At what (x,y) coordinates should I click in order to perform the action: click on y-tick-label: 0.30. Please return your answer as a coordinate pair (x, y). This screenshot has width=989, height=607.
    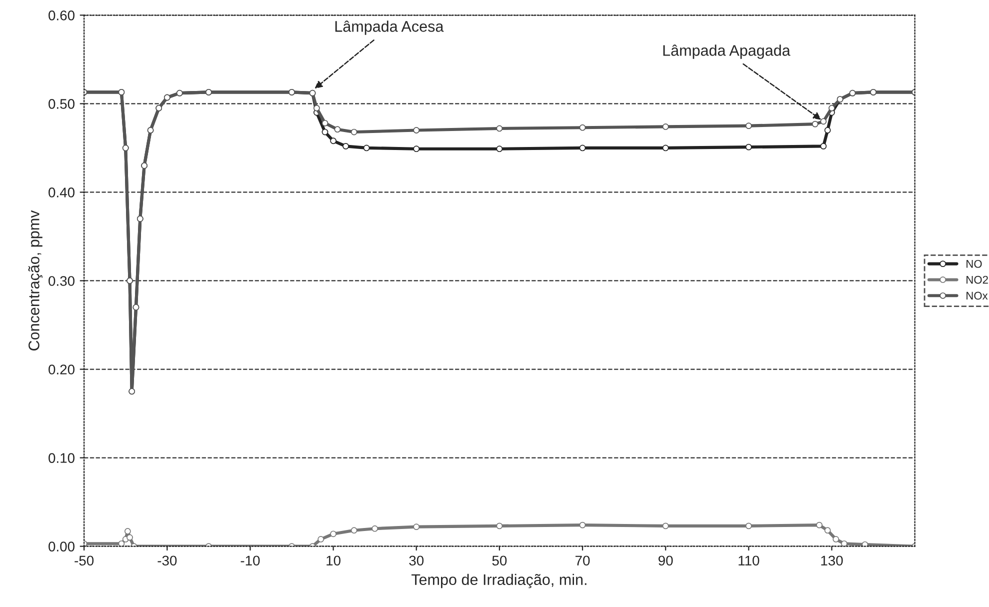
    Looking at the image, I should click on (61, 281).